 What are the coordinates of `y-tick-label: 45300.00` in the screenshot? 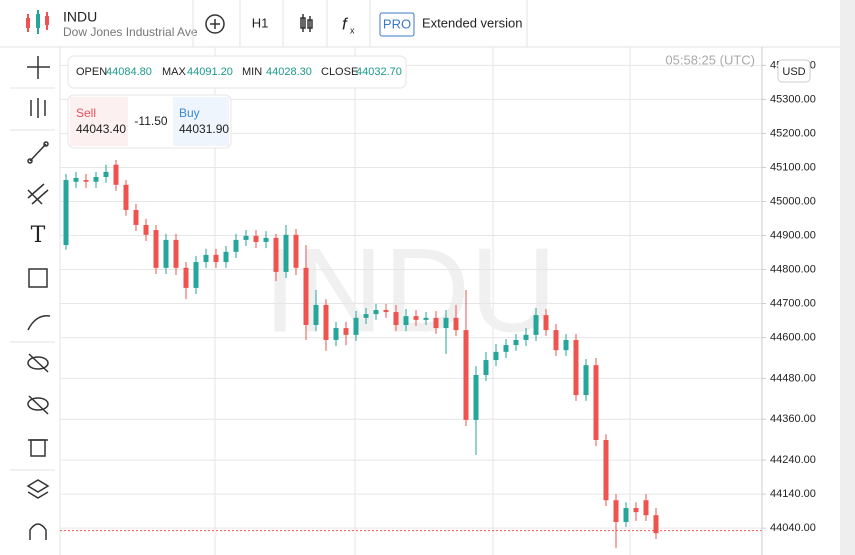 It's located at (793, 99).